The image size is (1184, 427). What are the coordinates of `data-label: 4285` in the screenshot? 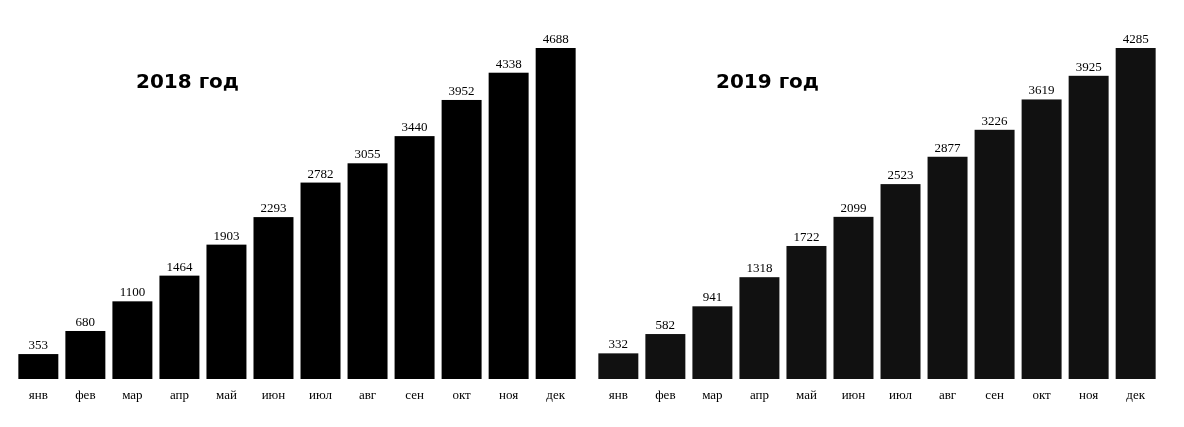 It's located at (1135, 38).